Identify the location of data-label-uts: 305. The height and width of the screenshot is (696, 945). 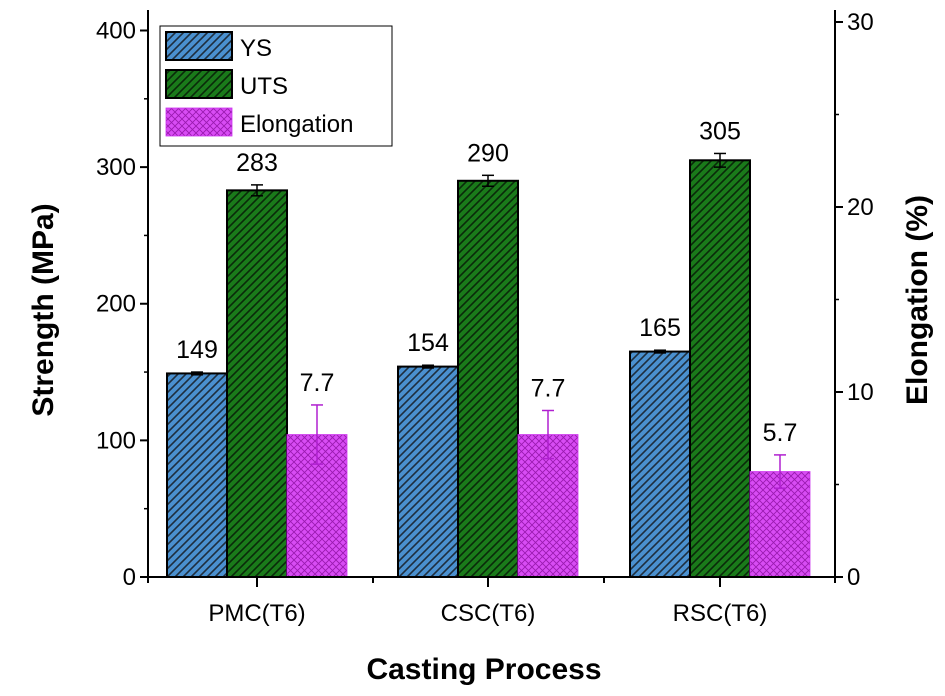
(720, 131).